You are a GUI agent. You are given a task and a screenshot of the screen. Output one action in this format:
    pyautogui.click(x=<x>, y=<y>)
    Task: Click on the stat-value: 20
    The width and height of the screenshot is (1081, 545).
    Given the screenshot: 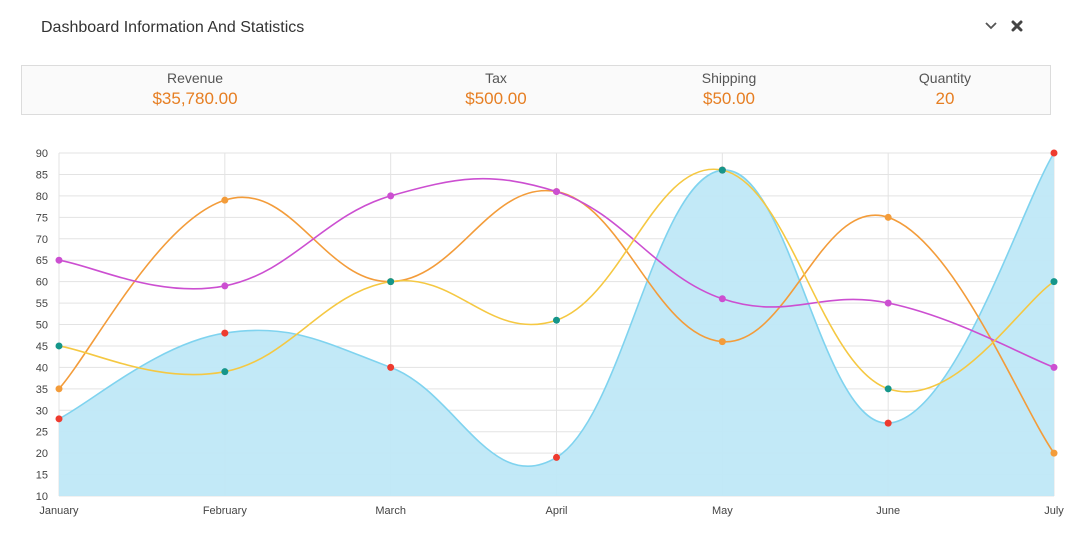 What is the action you would take?
    pyautogui.click(x=945, y=98)
    